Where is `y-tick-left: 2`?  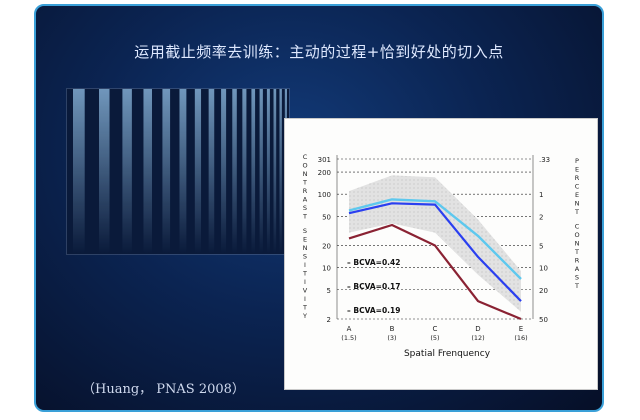
y-tick-left: 2 is located at coordinates (329, 320).